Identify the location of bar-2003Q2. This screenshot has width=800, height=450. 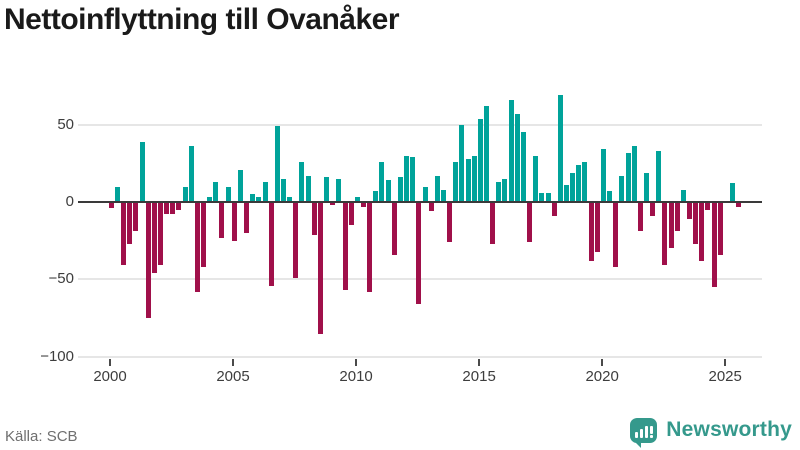
(191, 174).